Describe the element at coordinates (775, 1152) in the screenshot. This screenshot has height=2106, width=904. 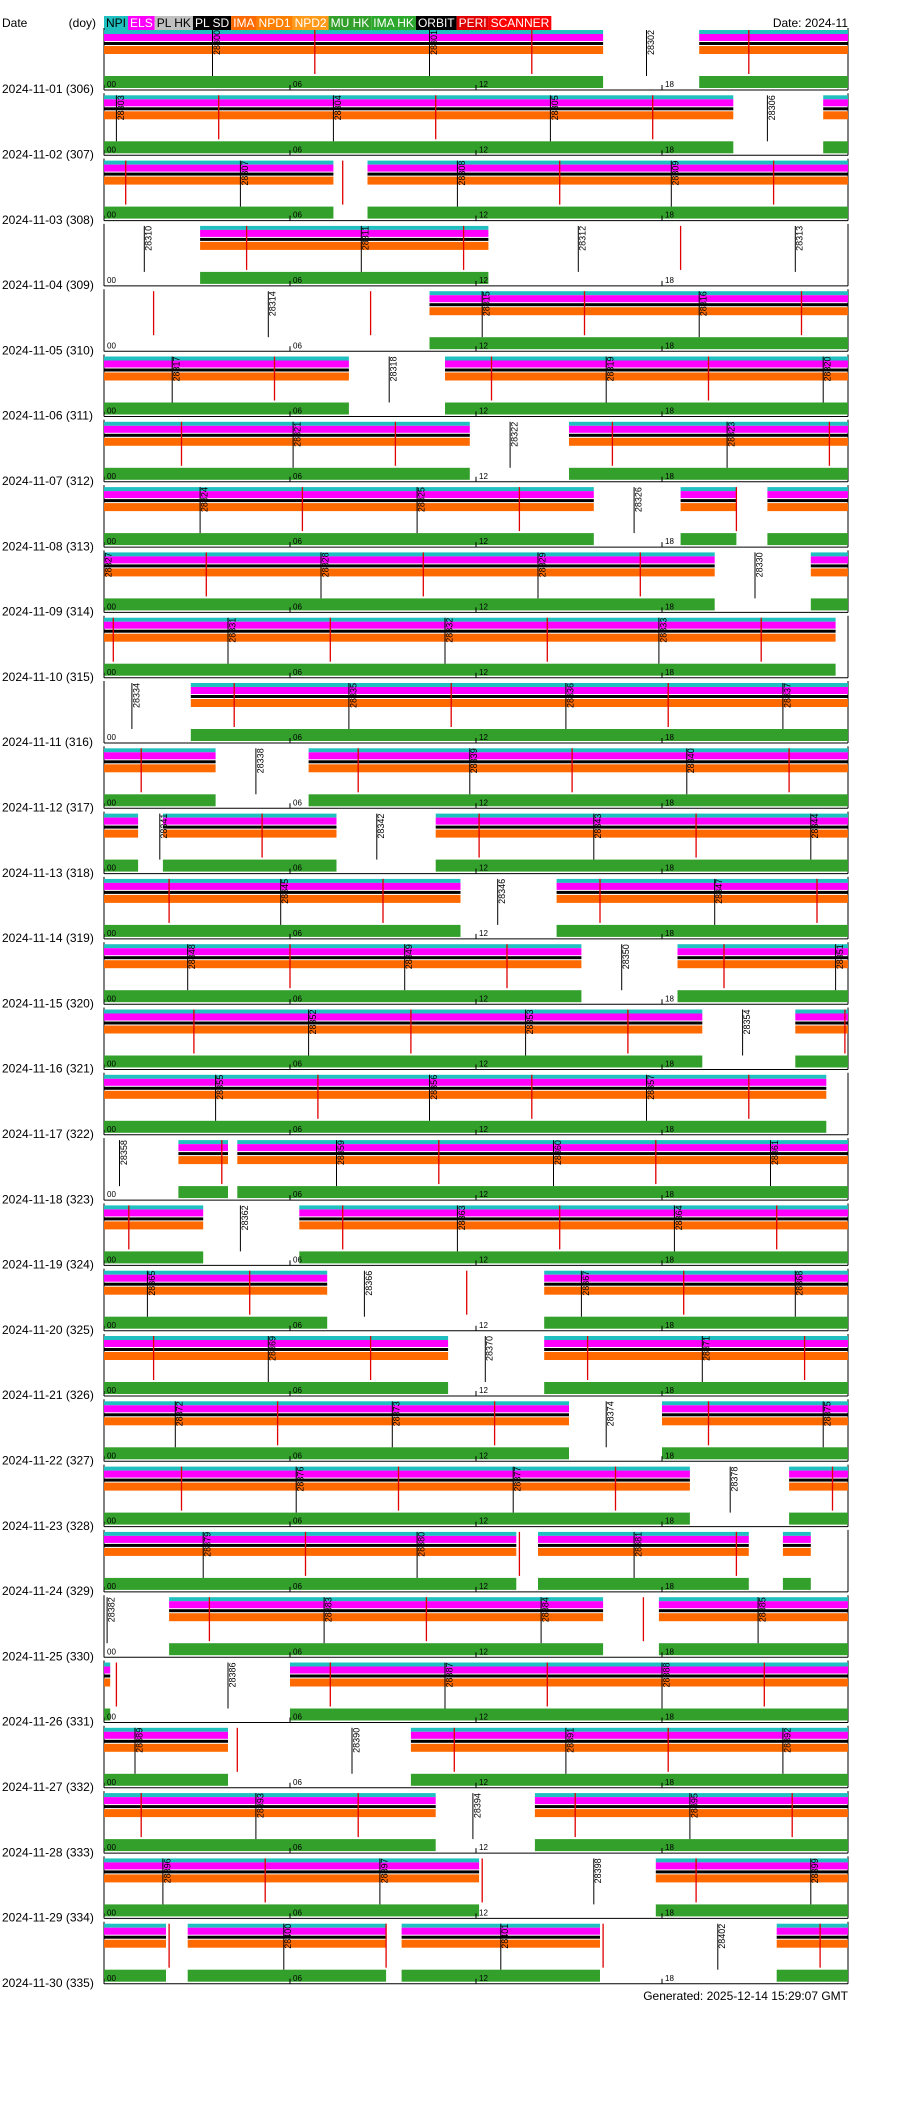
I see `orbit-label: 28361` at that location.